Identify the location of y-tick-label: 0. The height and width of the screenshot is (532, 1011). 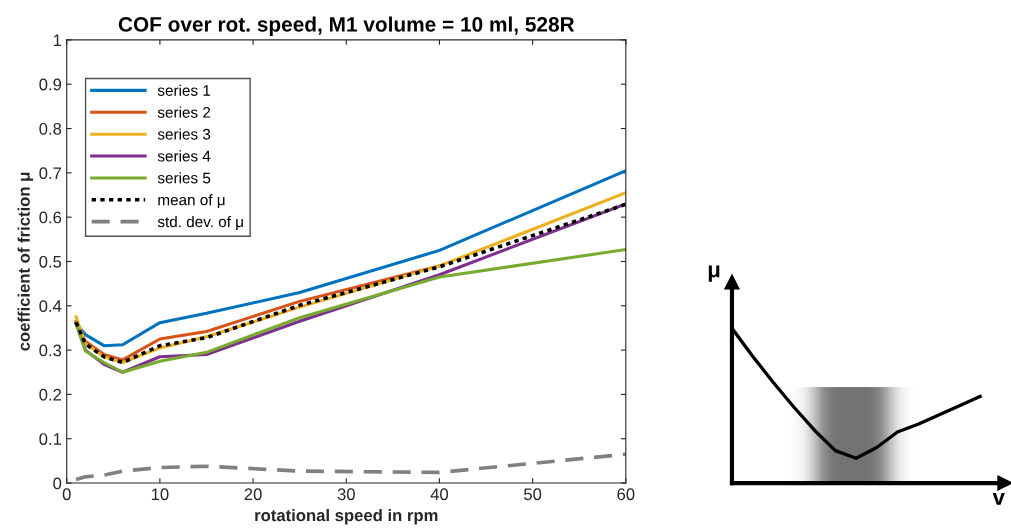
(57, 483).